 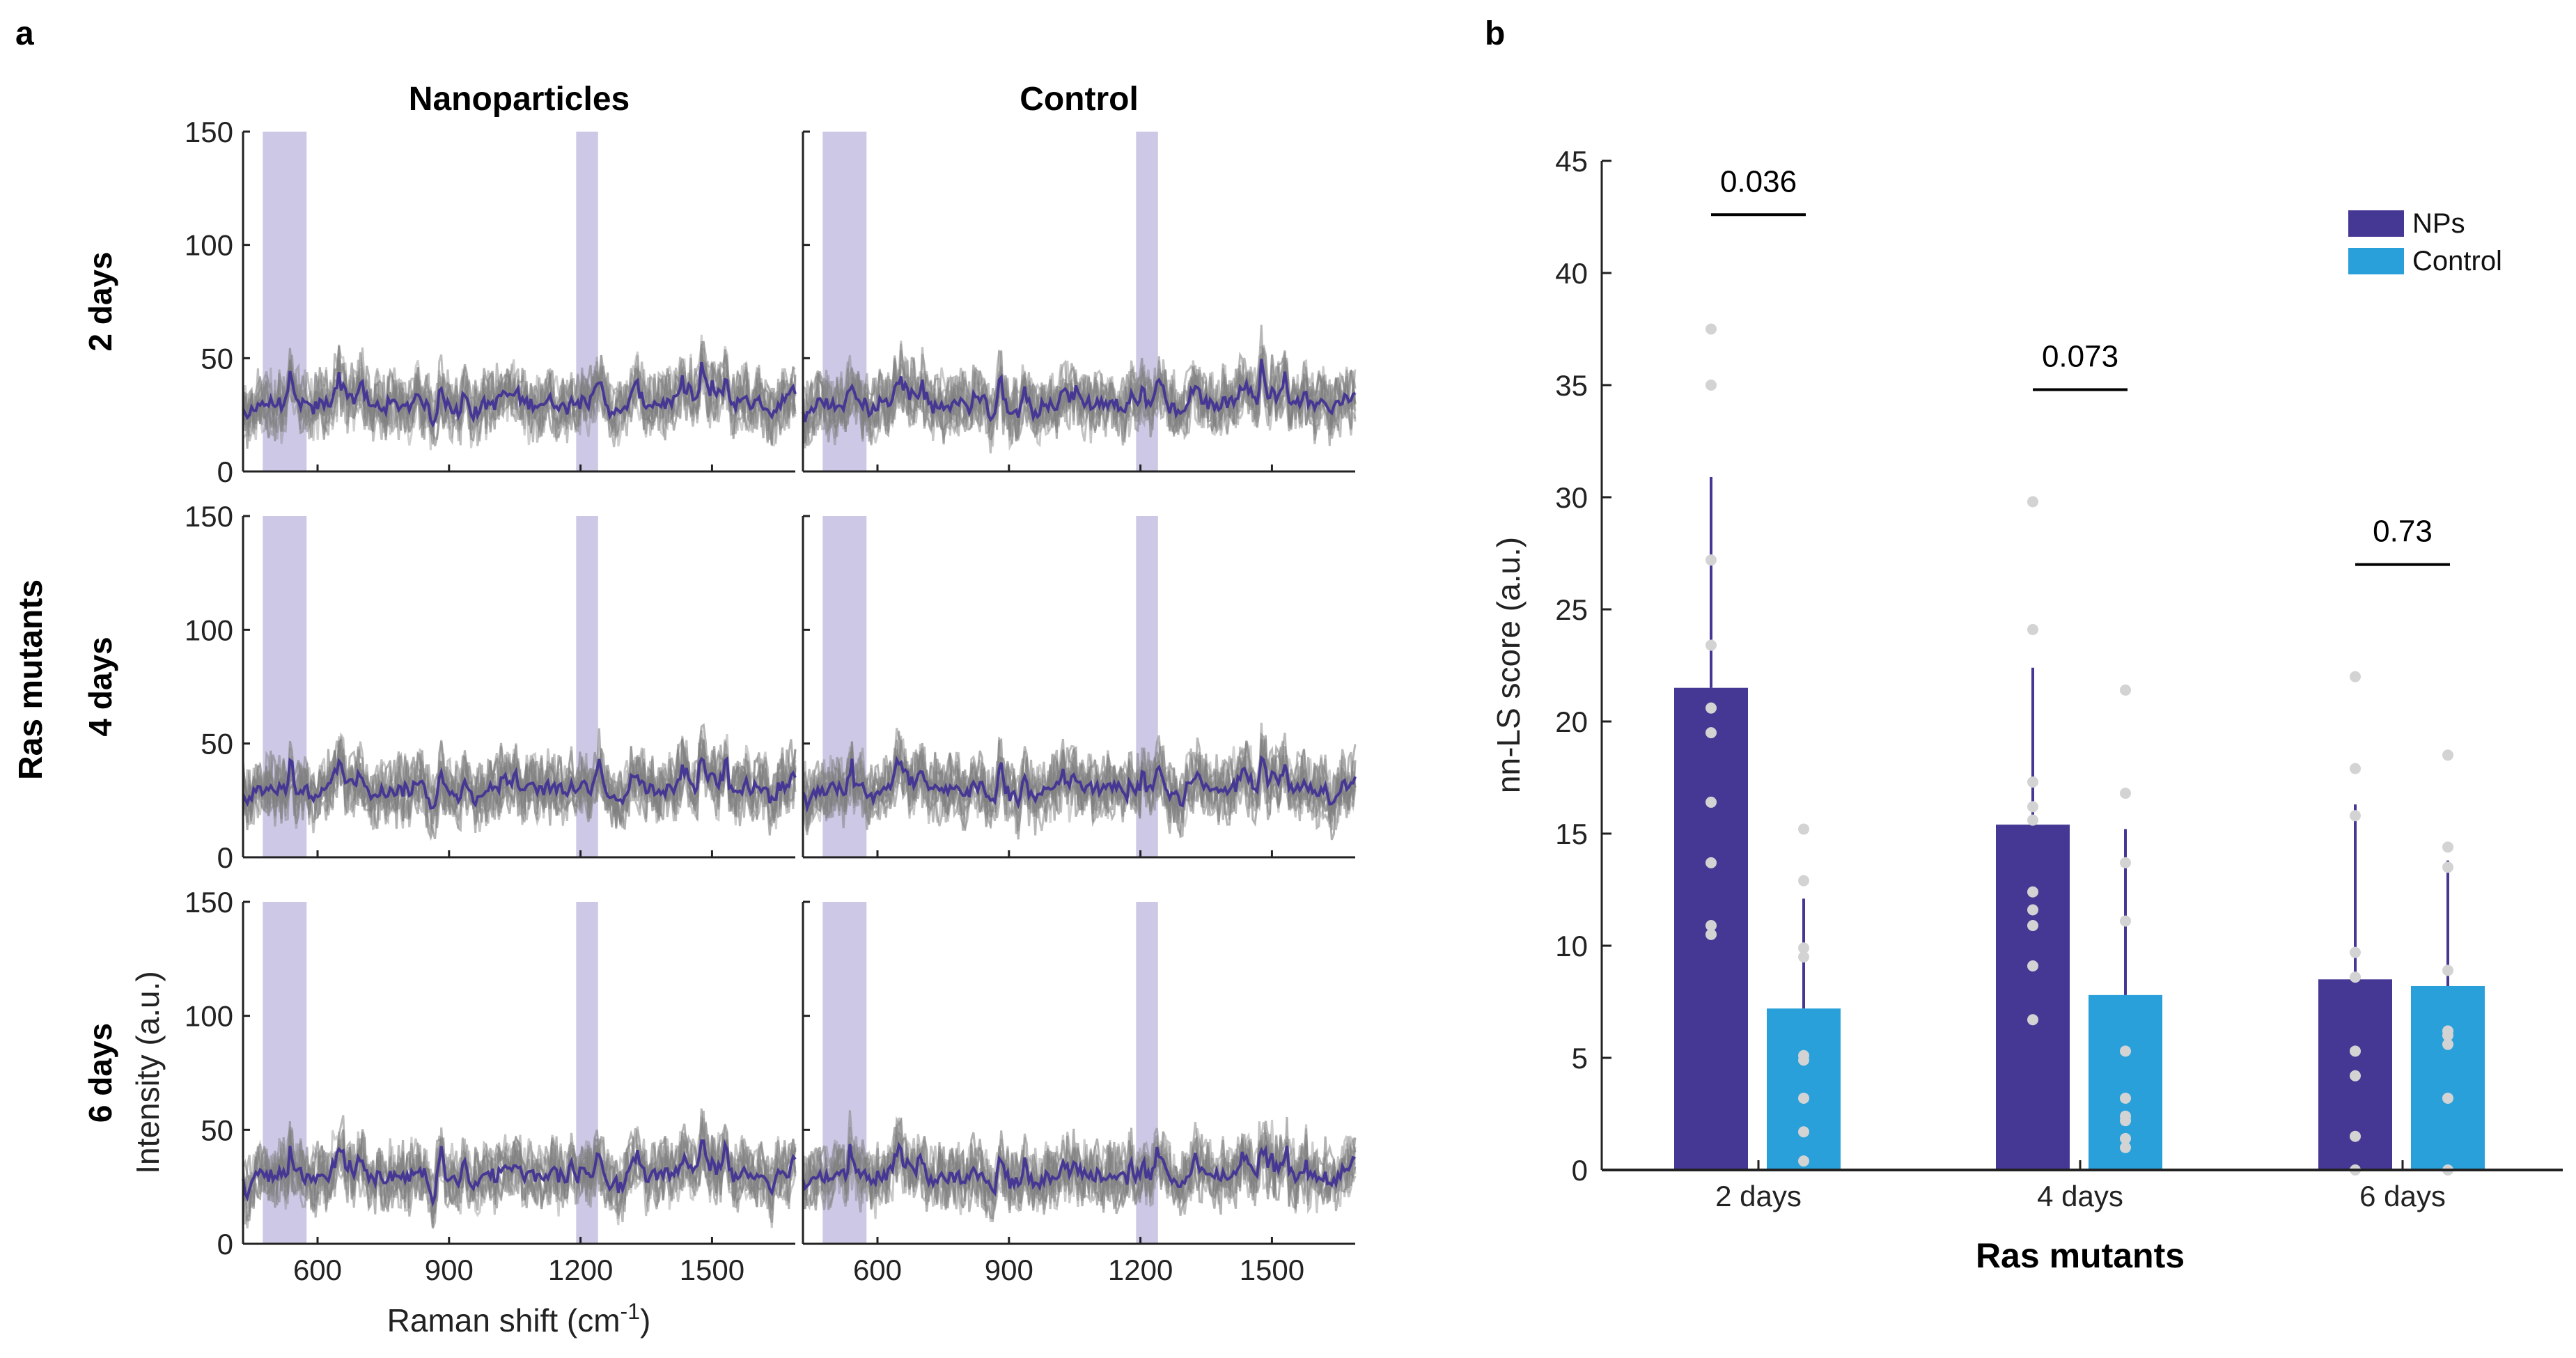 What do you see at coordinates (1571, 721) in the screenshot?
I see `y-tick-label: 20` at bounding box center [1571, 721].